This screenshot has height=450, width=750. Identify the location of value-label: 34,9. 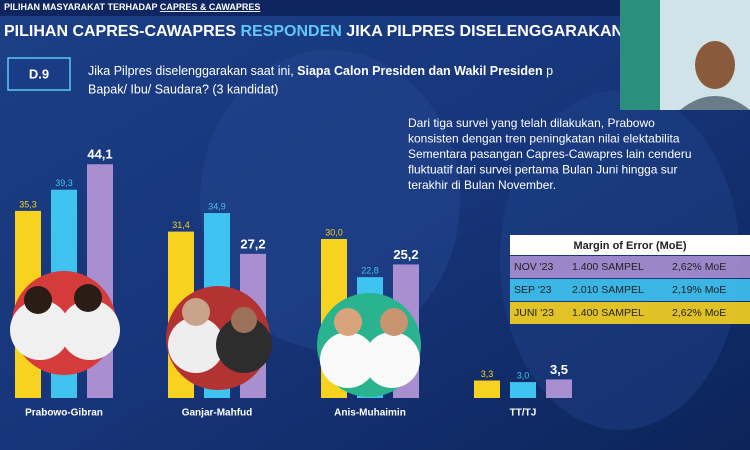
(217, 206).